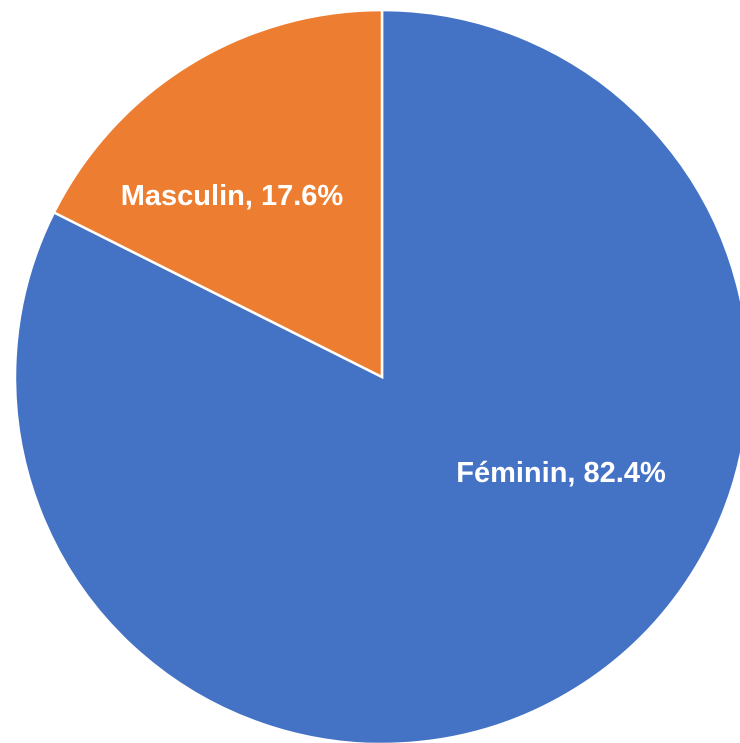  Describe the element at coordinates (302, 196) in the screenshot. I see `value-label: 17.6%` at that location.